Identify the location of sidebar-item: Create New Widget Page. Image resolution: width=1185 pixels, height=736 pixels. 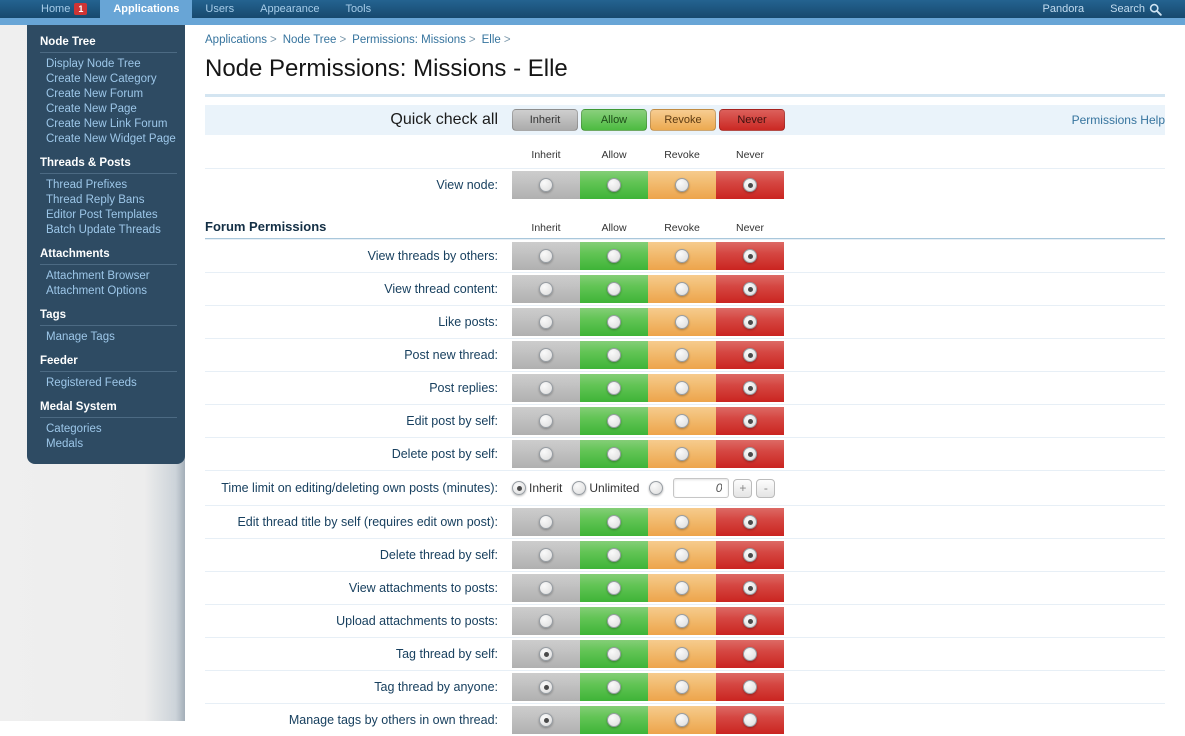
(111, 139).